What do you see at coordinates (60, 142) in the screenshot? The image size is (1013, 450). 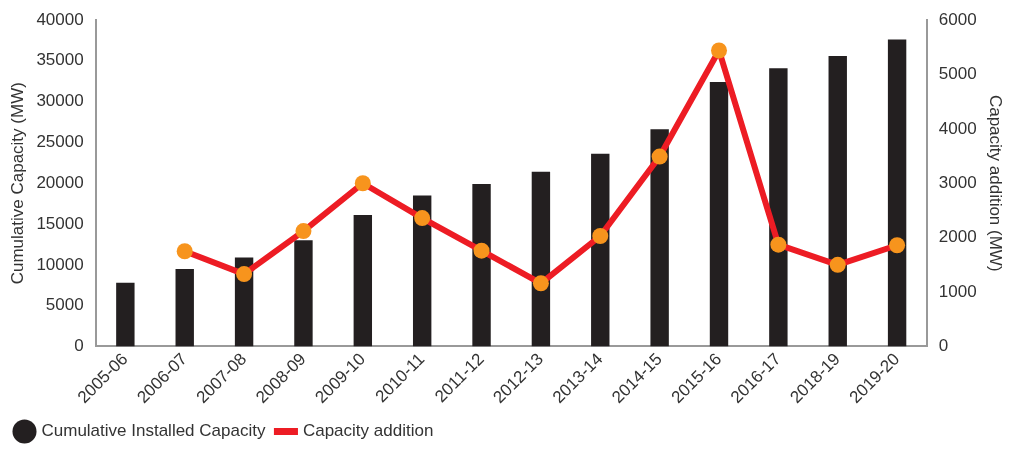 I see `y-tick-label: 25000` at bounding box center [60, 142].